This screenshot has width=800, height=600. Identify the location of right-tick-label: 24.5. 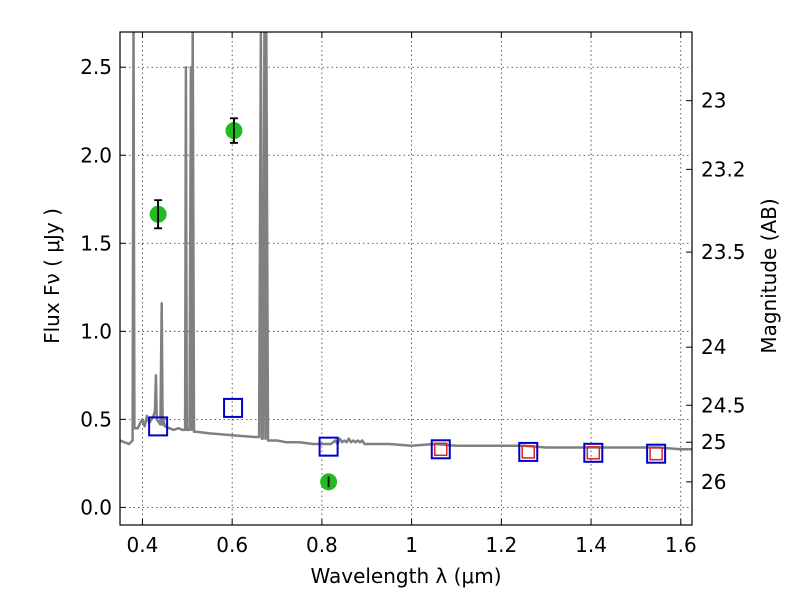
(723, 405).